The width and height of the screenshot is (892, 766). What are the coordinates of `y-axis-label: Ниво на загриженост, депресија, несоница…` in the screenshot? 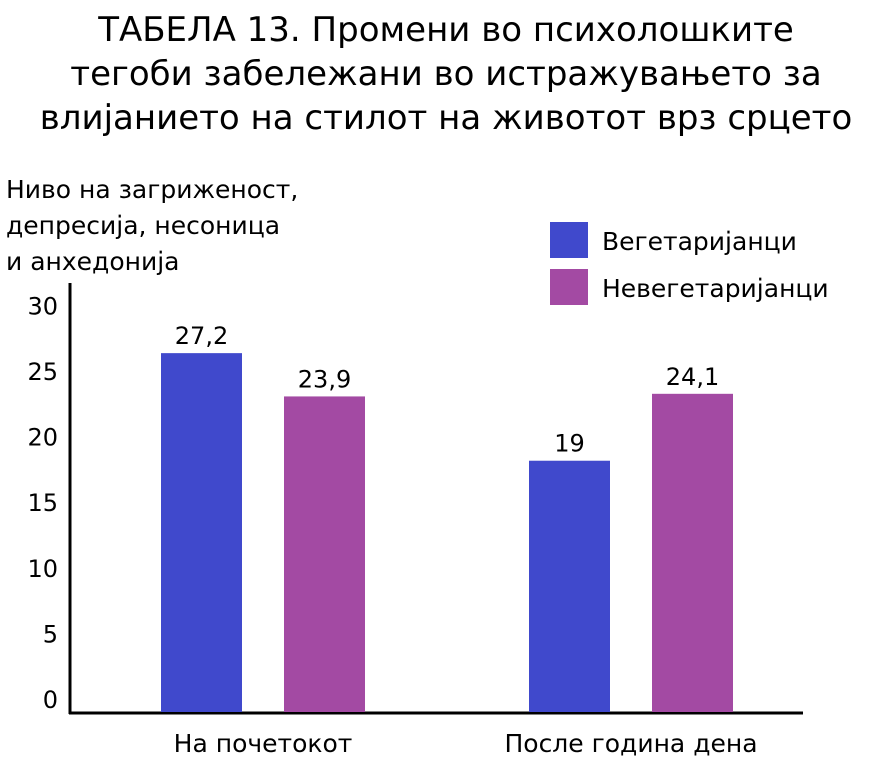 It's located at (152, 226).